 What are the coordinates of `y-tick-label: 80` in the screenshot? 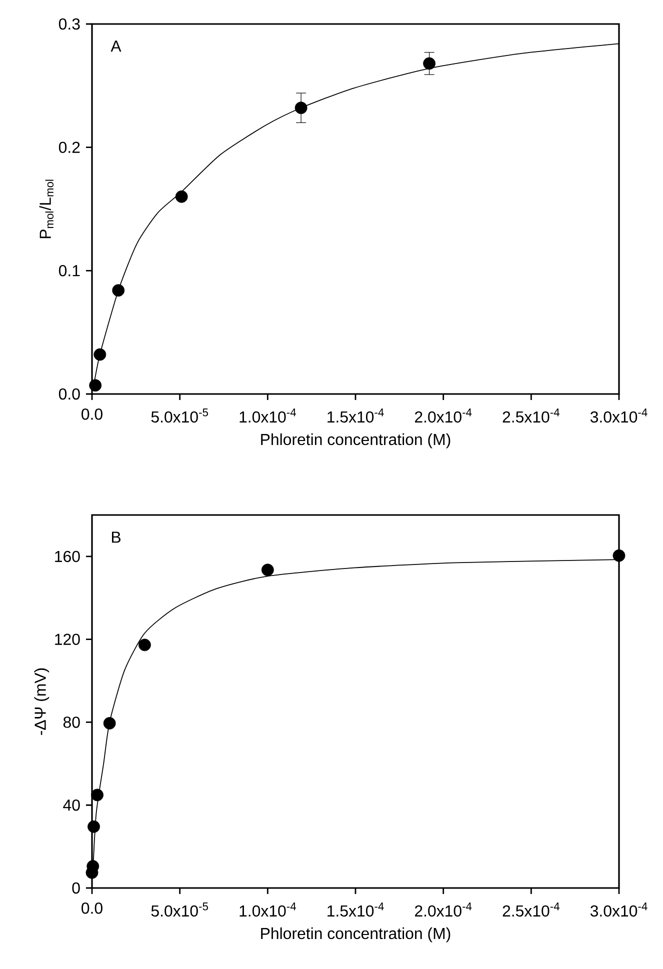 It's located at (71, 722).